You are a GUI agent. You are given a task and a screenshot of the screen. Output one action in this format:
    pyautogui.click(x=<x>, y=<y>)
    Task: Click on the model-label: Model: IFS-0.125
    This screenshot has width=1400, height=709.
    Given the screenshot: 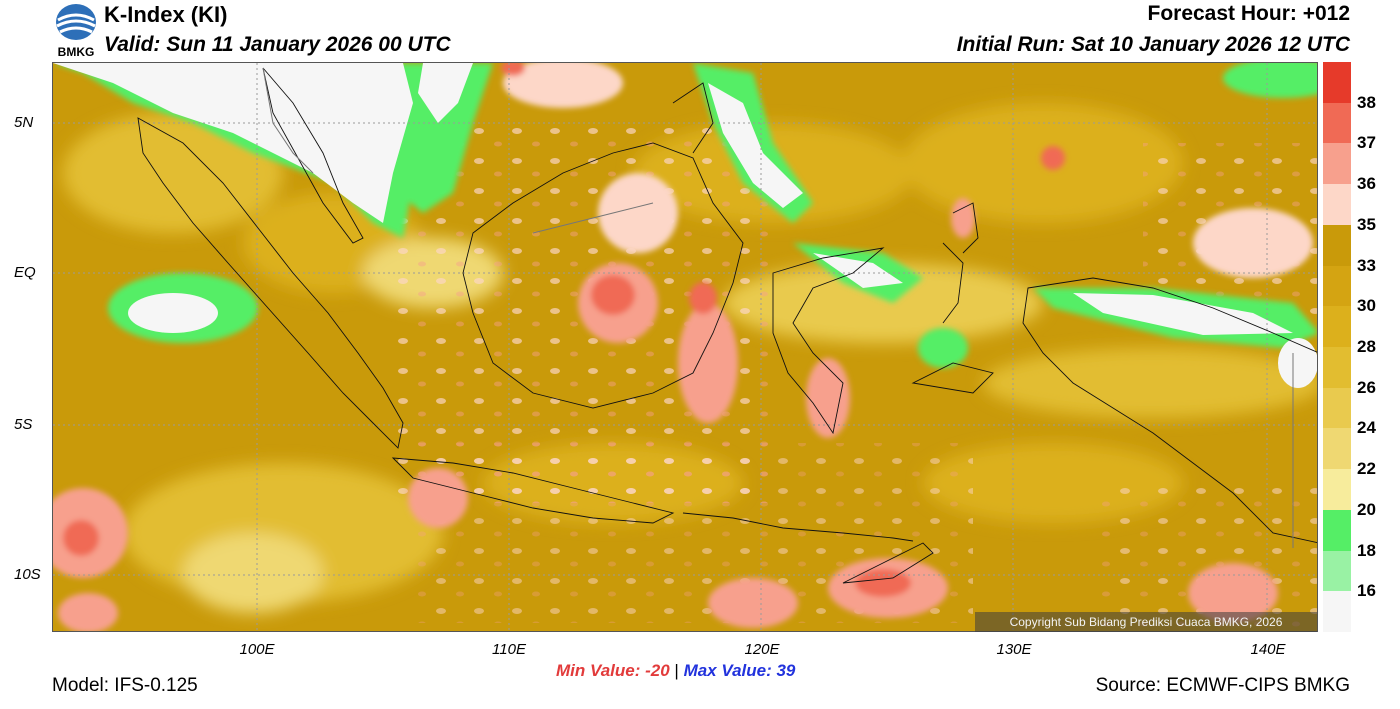 What is the action you would take?
    pyautogui.click(x=125, y=685)
    